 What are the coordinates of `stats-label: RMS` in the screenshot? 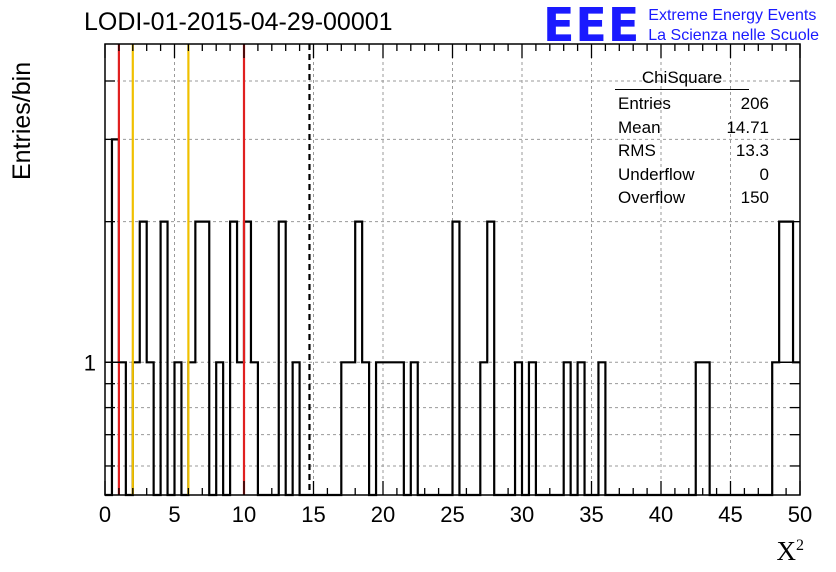 It's located at (637, 150).